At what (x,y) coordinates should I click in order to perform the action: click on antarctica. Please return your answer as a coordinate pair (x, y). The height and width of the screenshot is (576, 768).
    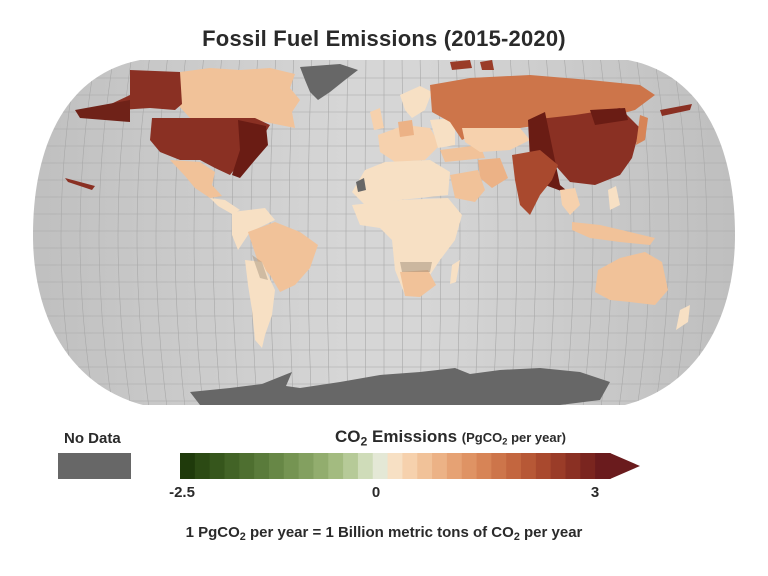
    Looking at the image, I should click on (400, 386).